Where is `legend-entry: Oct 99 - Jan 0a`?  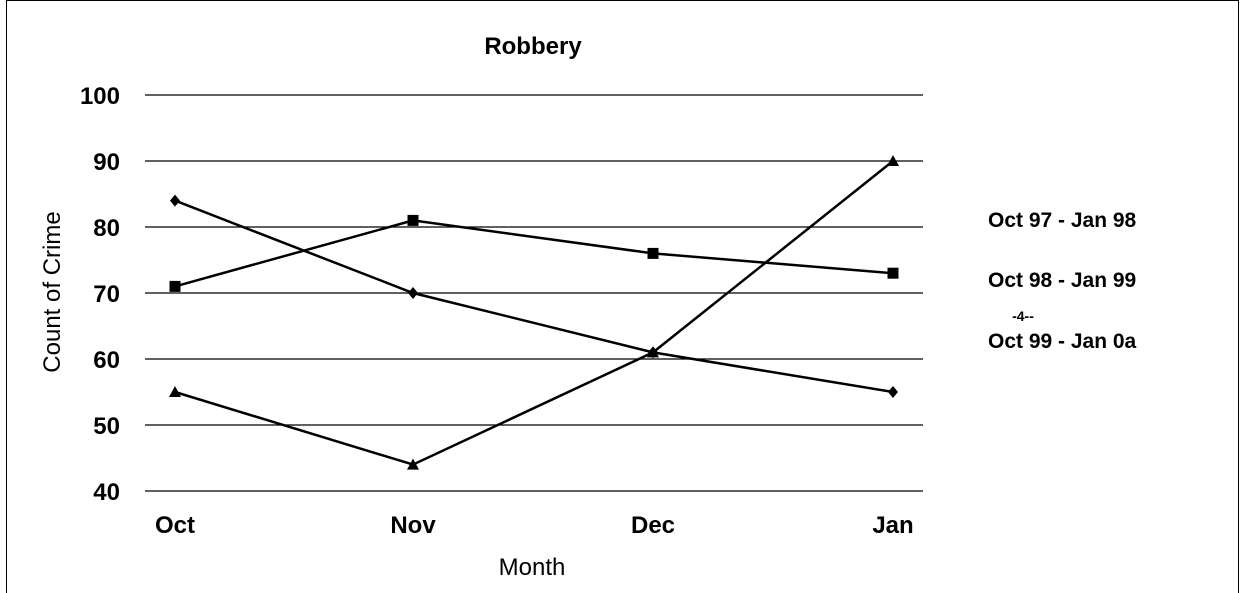
legend-entry: Oct 99 - Jan 0a is located at coordinates (1062, 341).